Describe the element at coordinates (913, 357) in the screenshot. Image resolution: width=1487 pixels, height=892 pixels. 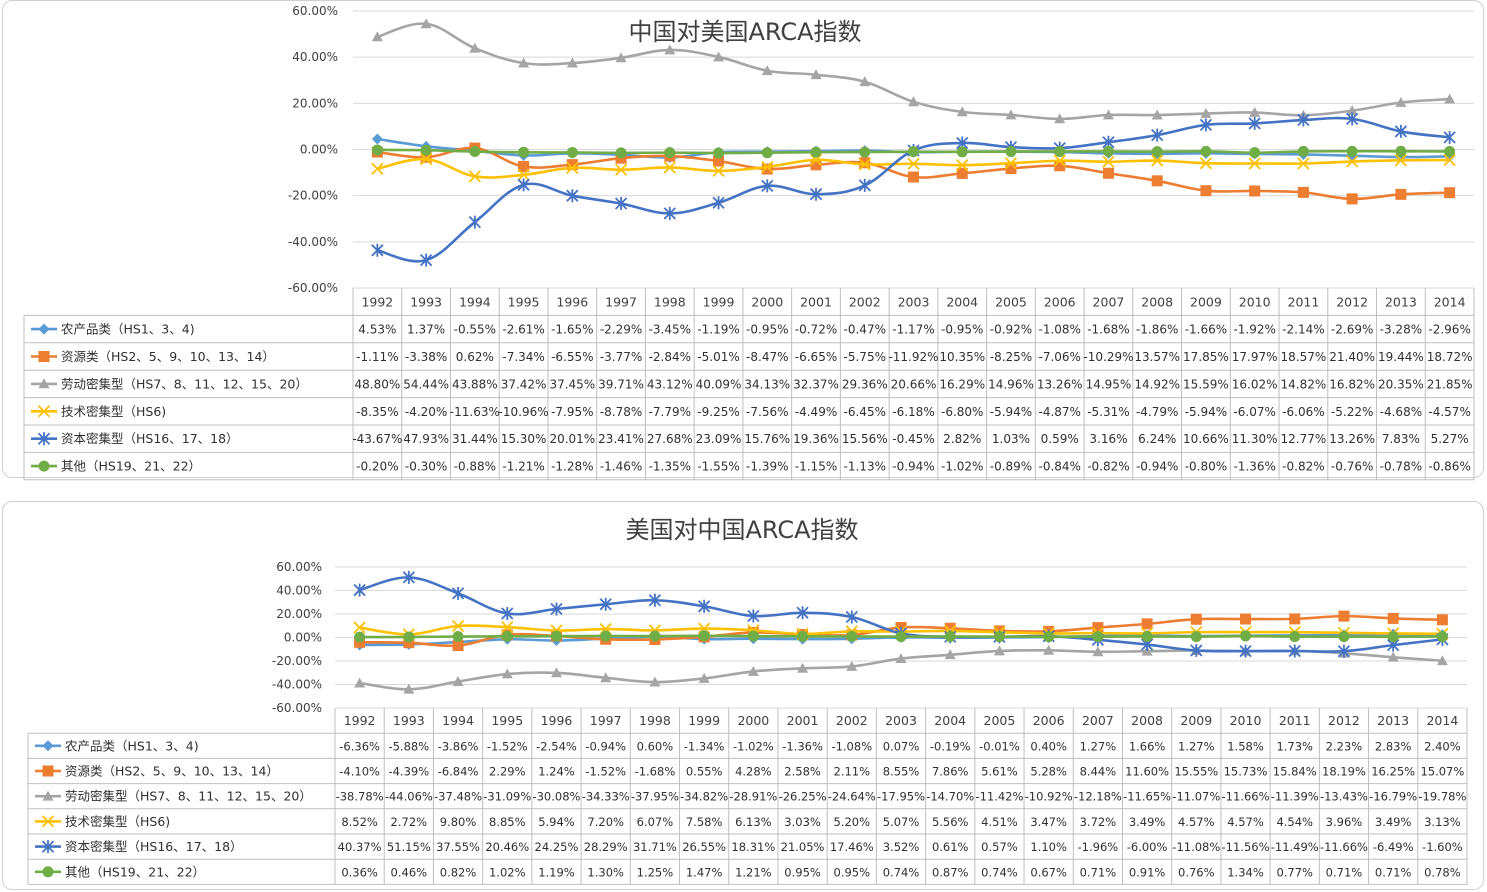
I see `table-cell: -11.92%` at that location.